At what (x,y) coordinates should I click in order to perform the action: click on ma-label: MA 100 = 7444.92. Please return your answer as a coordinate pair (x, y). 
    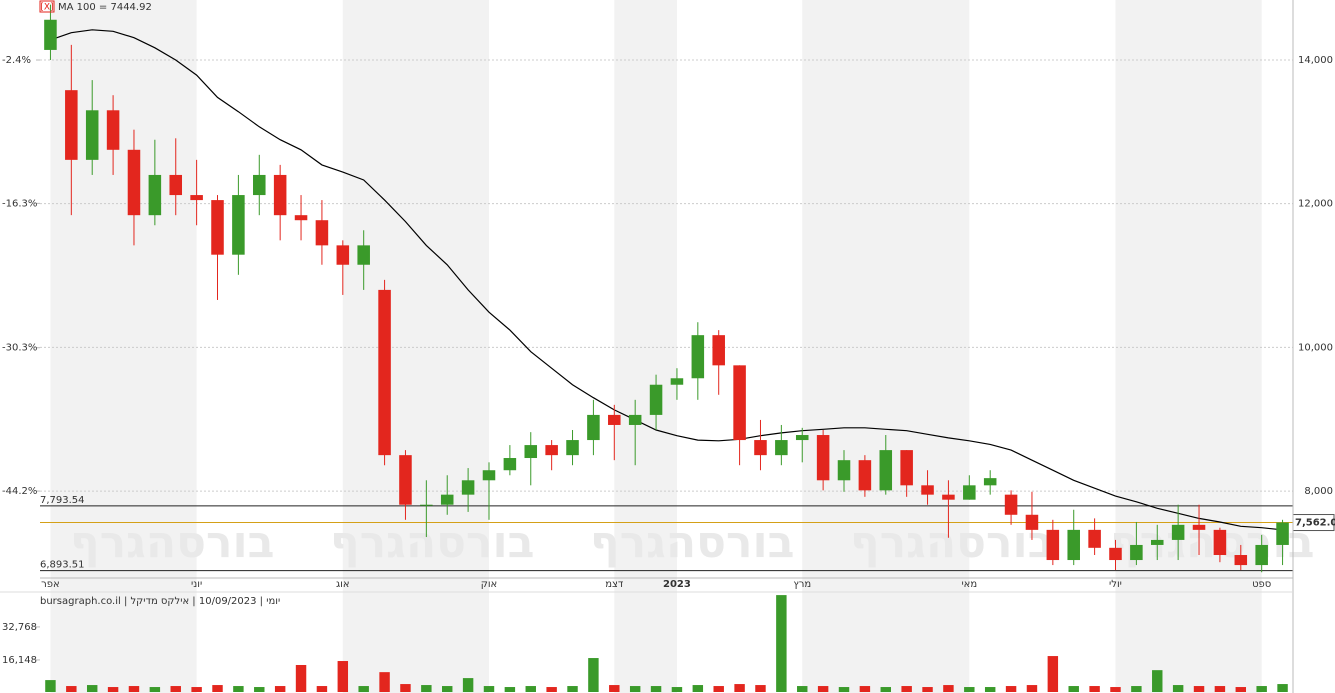
    Looking at the image, I should click on (105, 7).